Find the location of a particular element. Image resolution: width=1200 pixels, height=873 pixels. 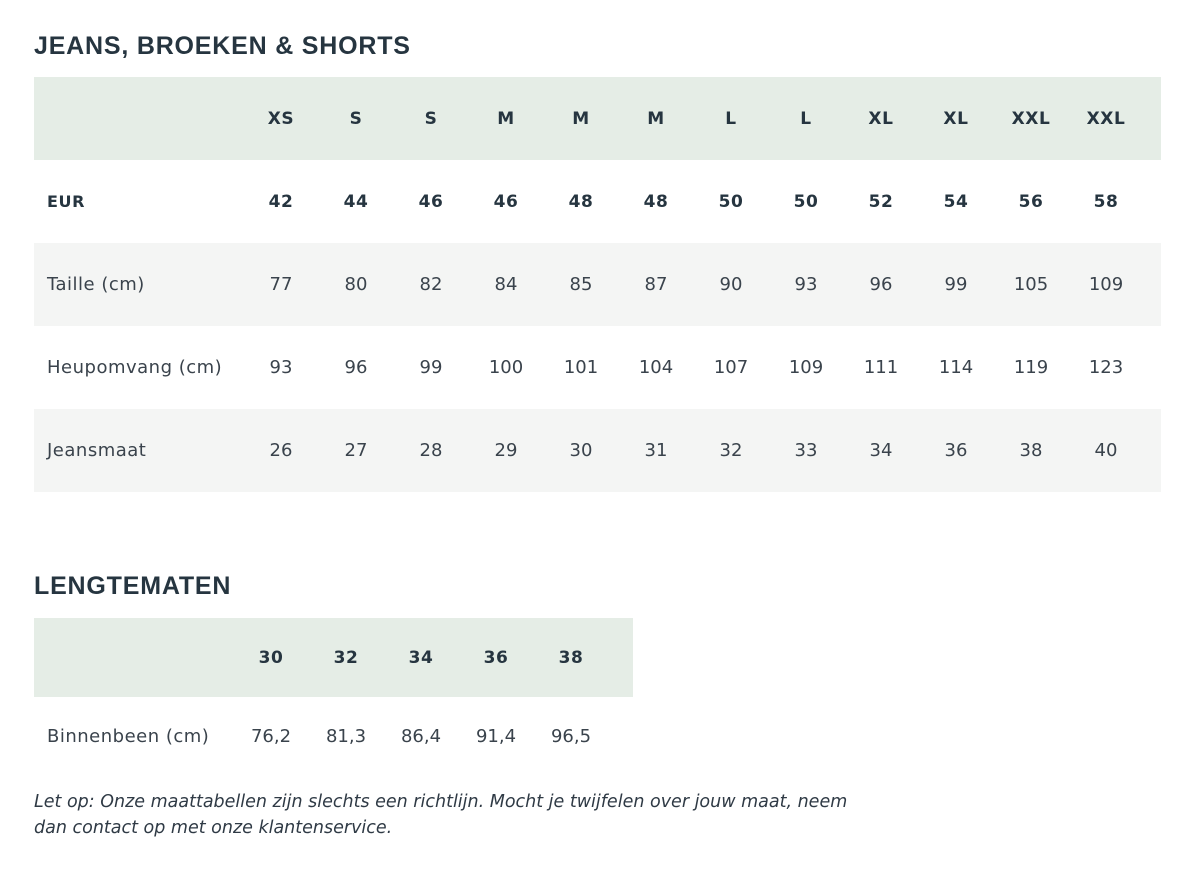

table-cell: 44 is located at coordinates (356, 201).